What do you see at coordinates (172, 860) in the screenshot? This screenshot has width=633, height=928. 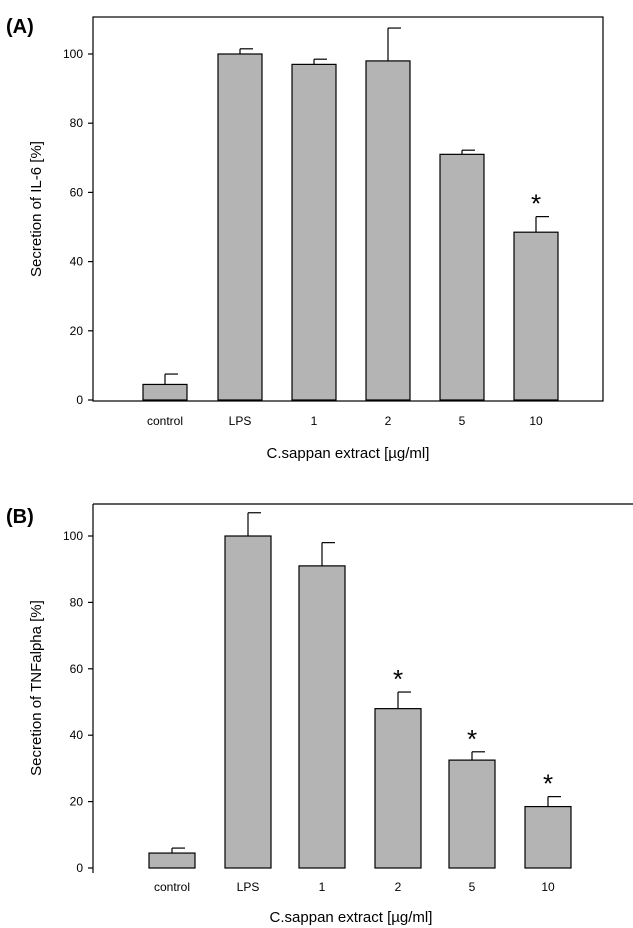 I see `panel-b-bar-control` at bounding box center [172, 860].